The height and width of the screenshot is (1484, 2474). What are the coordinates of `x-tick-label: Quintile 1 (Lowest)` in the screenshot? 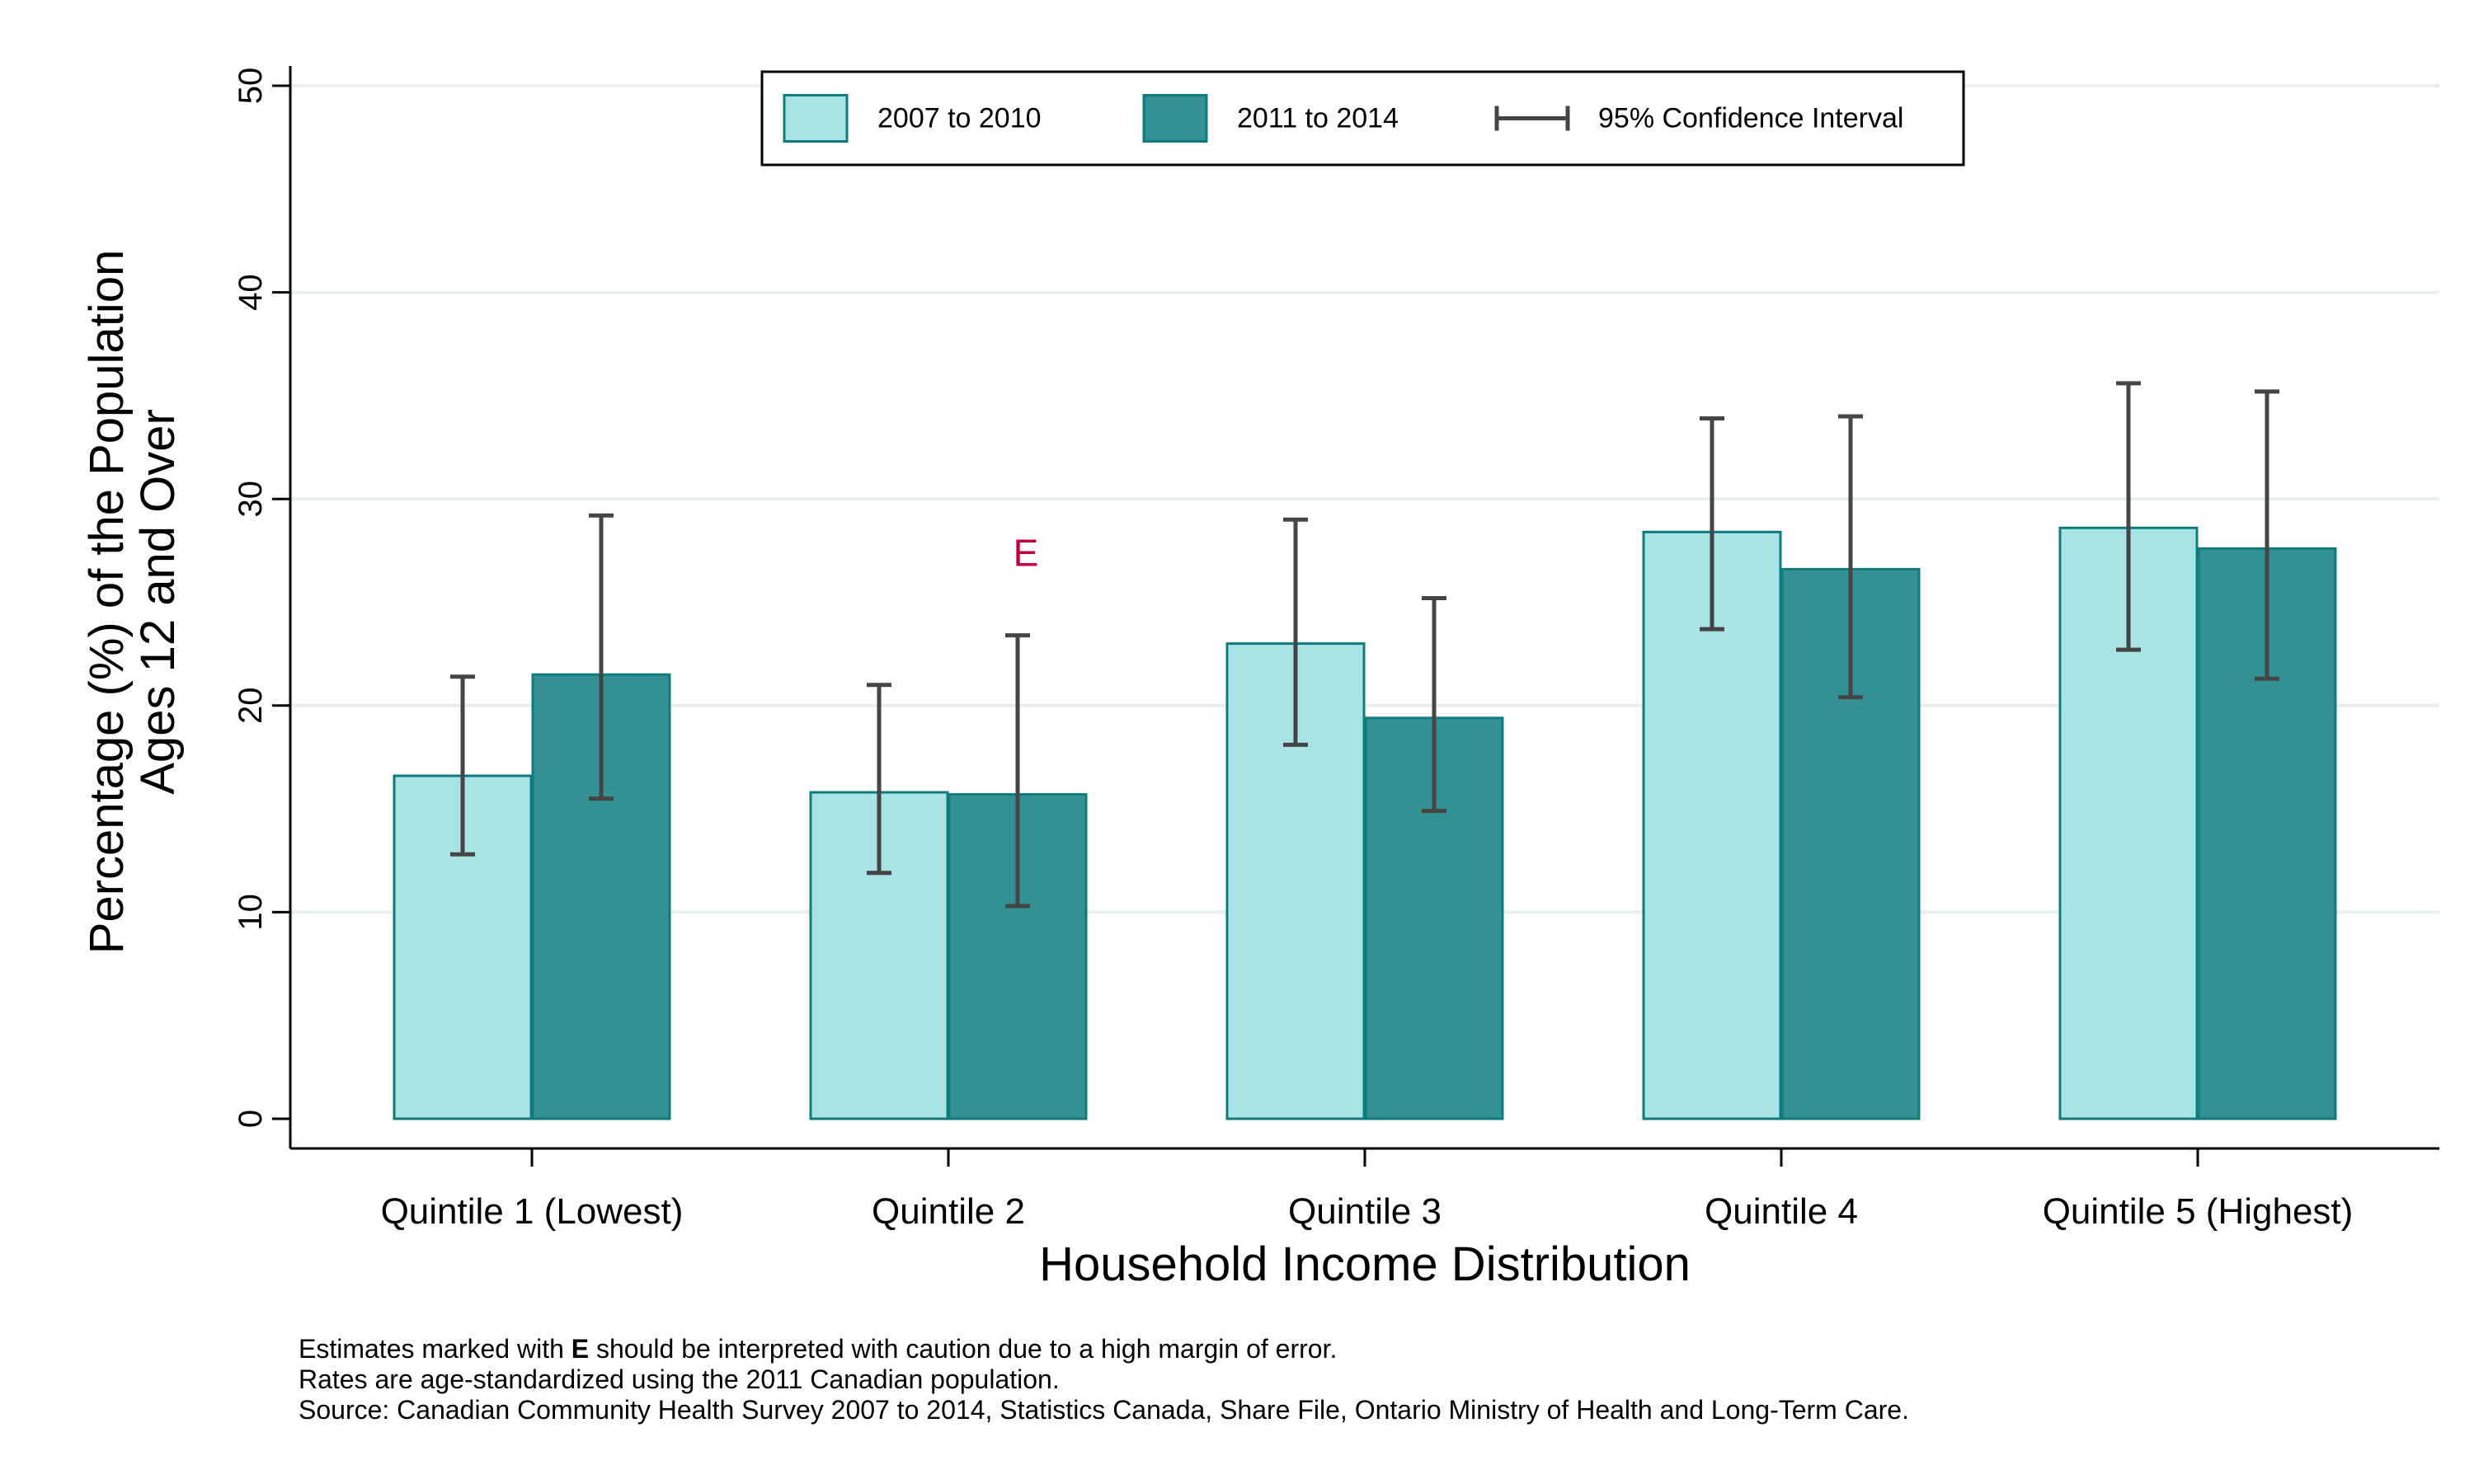 It's located at (532, 1211).